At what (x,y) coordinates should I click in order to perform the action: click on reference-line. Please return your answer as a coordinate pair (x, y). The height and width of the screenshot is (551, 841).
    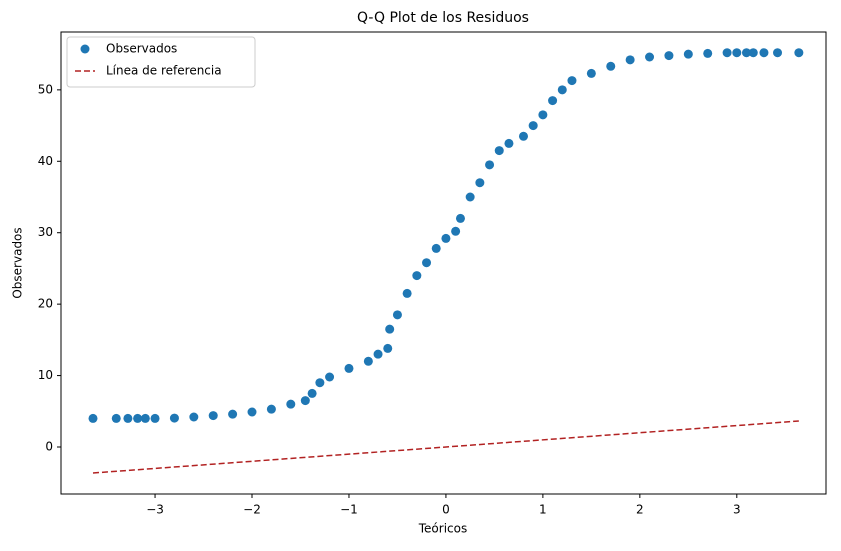
    Looking at the image, I should click on (445, 447).